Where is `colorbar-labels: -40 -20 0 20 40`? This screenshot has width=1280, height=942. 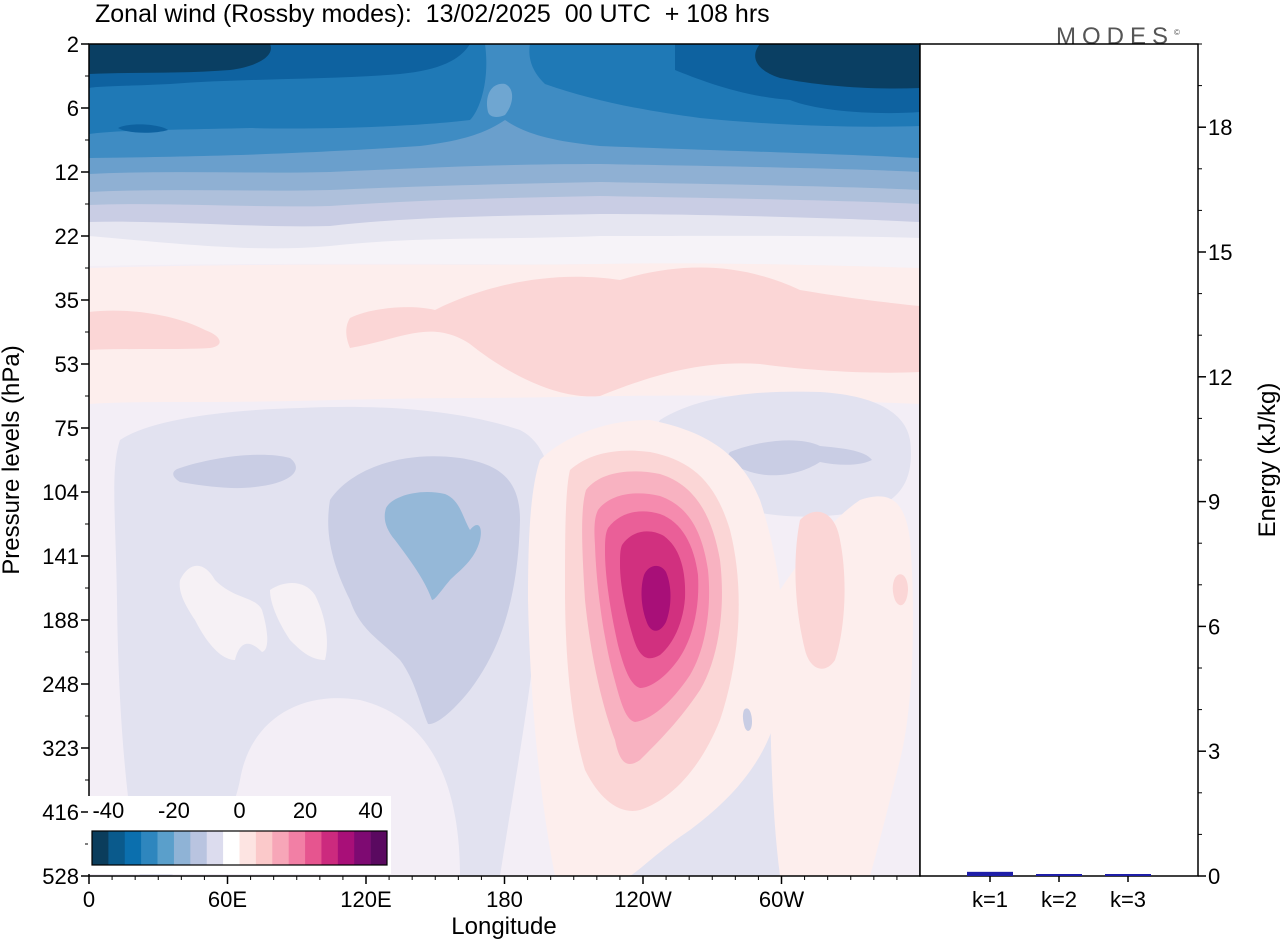
colorbar-labels: -40 -20 0 20 40 is located at coordinates (237, 810).